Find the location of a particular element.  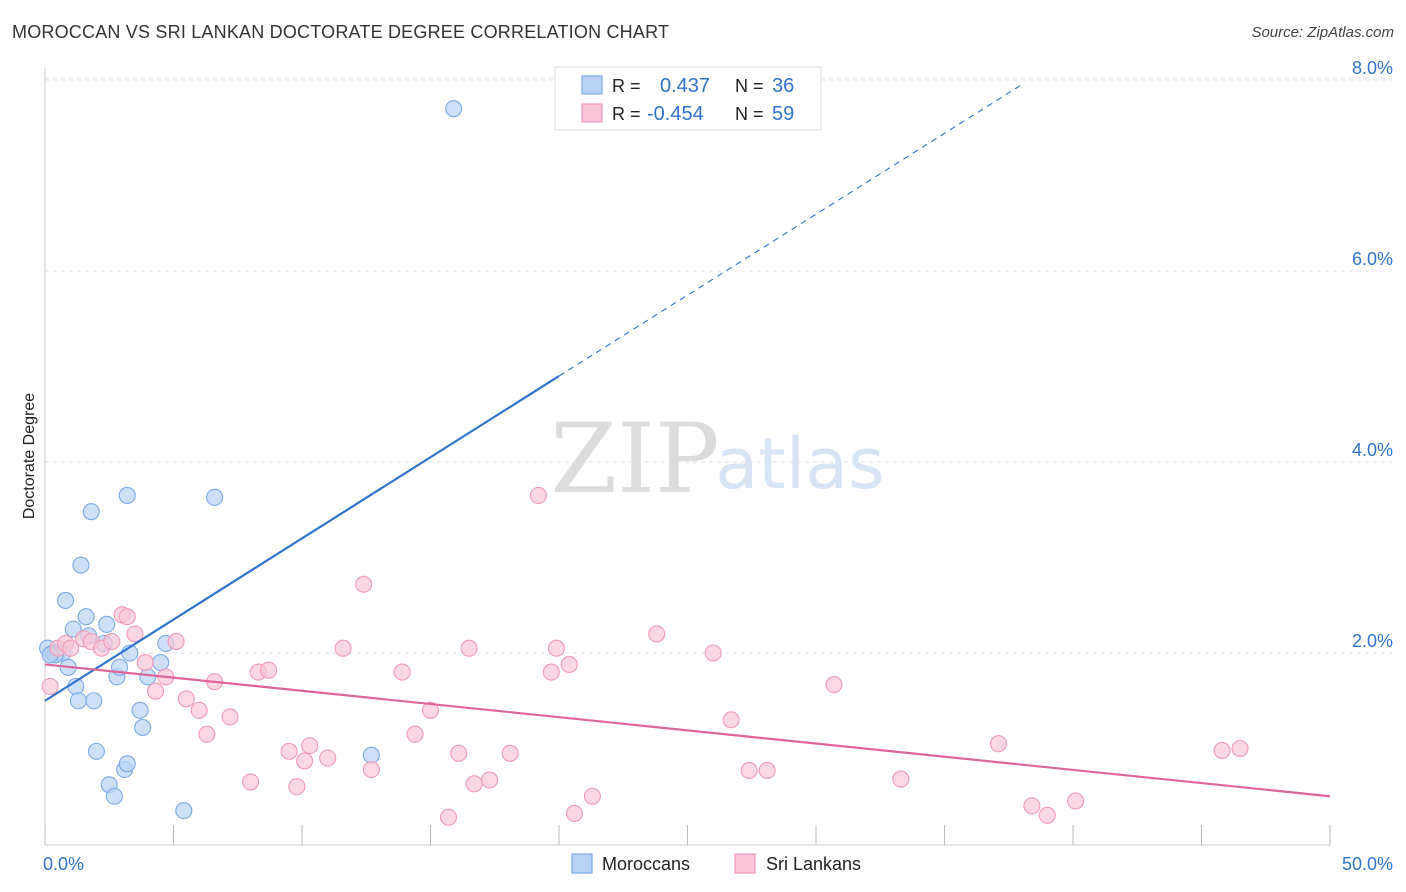

stats-swatch-moroccans is located at coordinates (592, 85).